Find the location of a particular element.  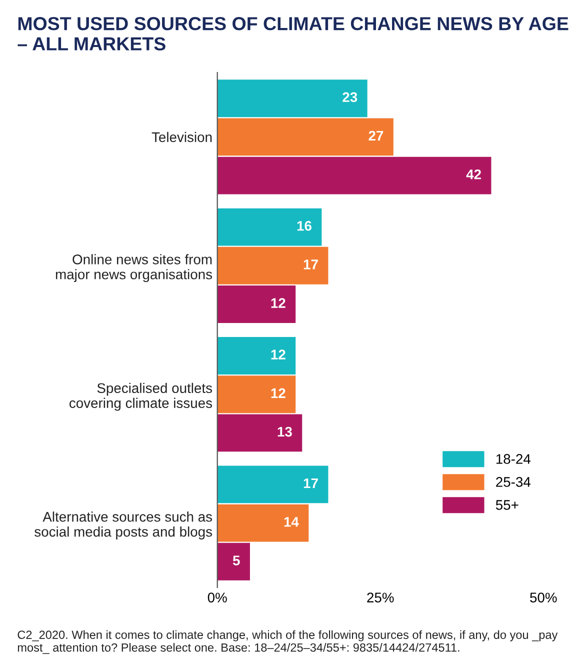

y-tick-label: Online news sites from major news organisations is located at coordinates (134, 268).